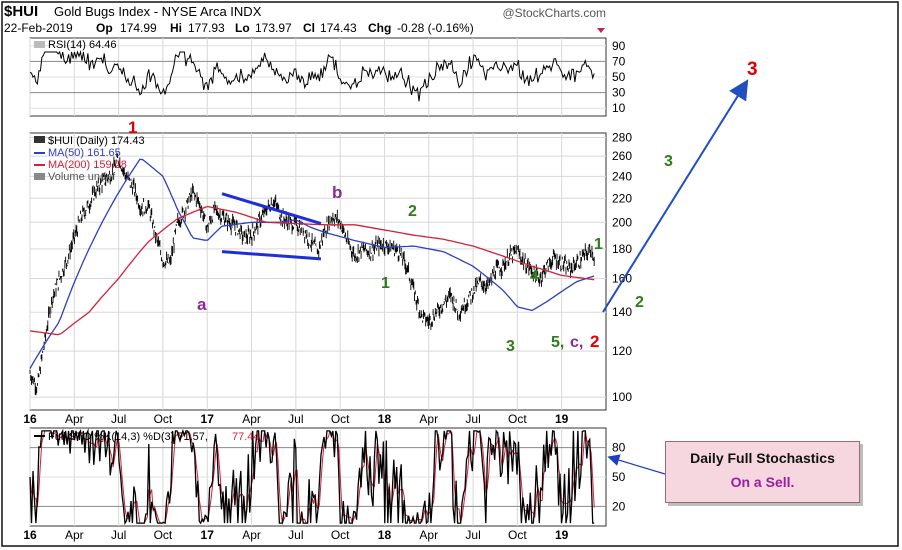 This screenshot has width=902, height=550. What do you see at coordinates (636, 464) in the screenshot?
I see `callout-pointer-arrow` at bounding box center [636, 464].